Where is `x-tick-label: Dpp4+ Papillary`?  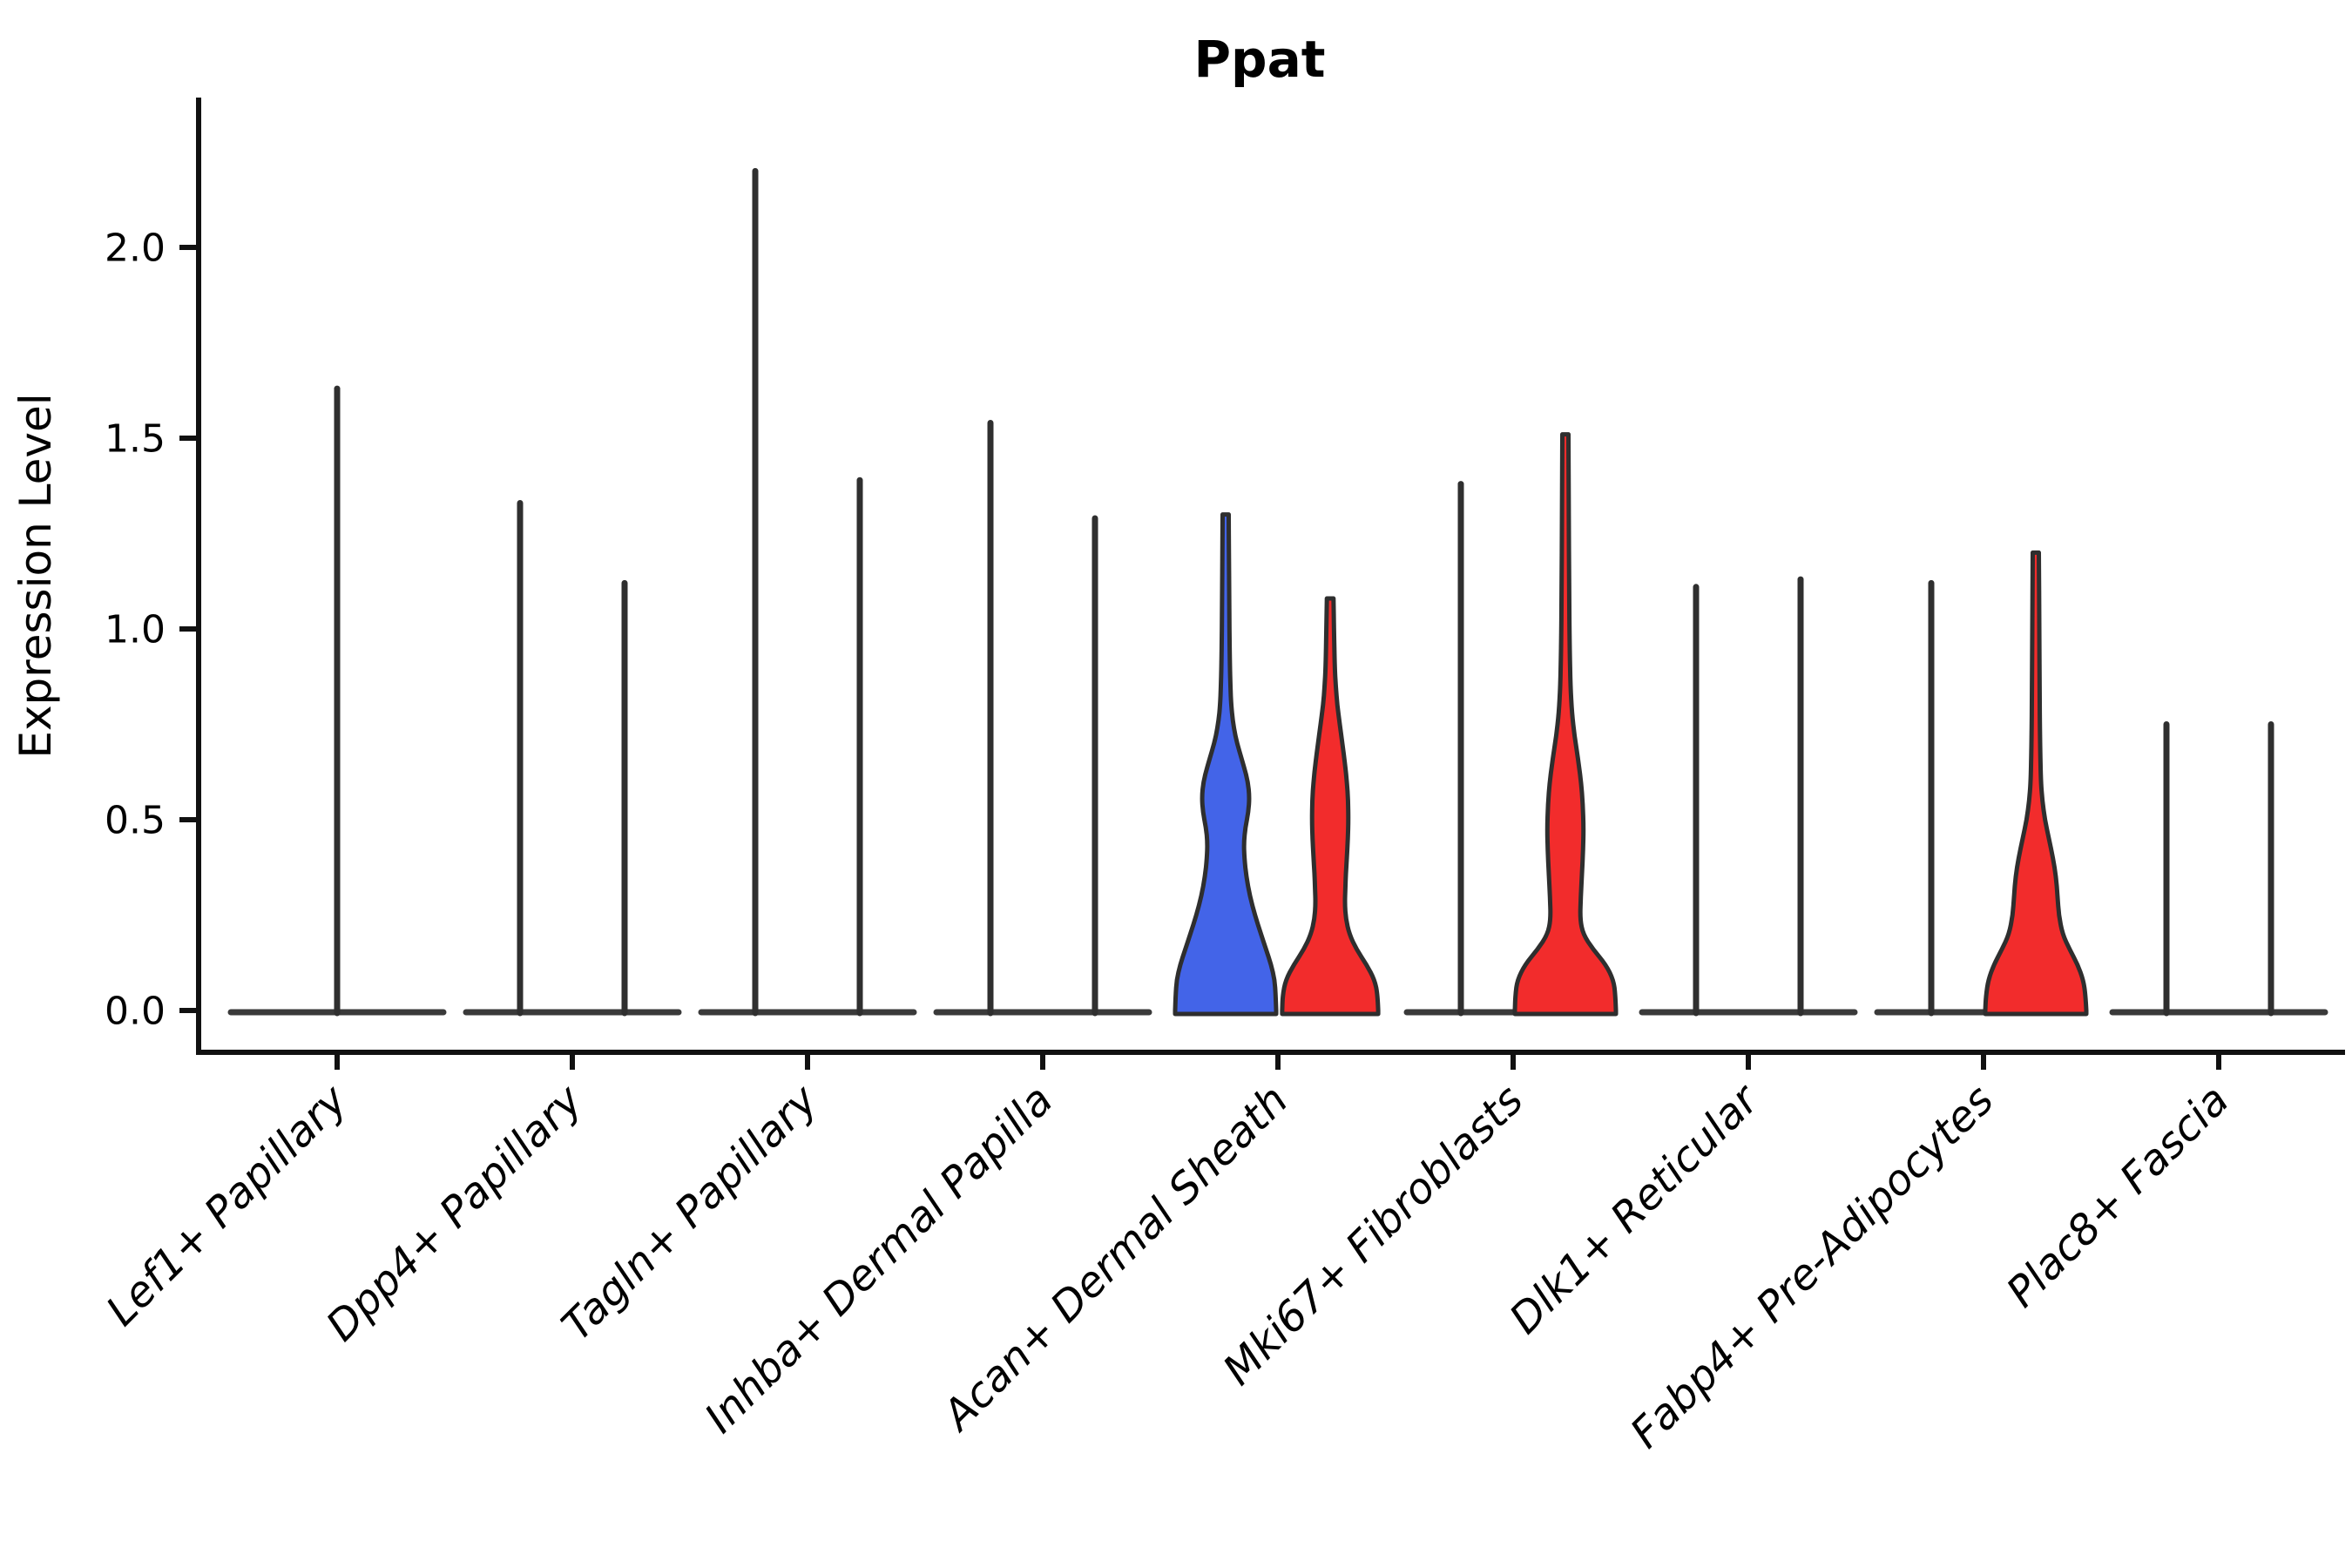 x-tick-label: Dpp4+ Papillary is located at coordinates (455, 1212).